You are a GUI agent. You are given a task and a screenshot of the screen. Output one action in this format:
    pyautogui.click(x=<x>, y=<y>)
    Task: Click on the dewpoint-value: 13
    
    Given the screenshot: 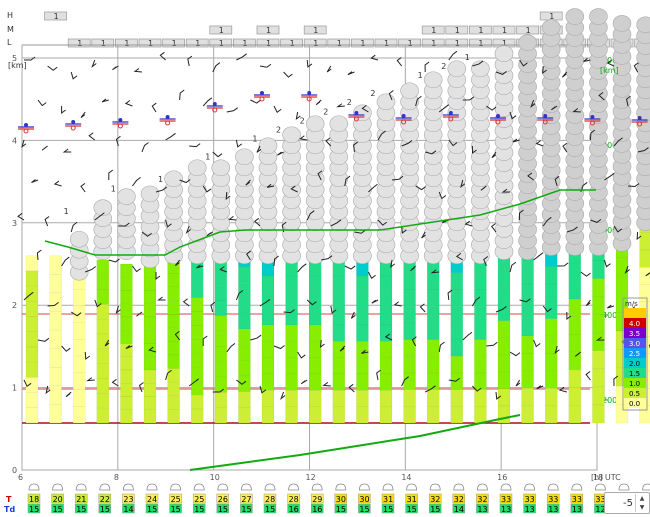 What is the action you would take?
    pyautogui.click(x=482, y=509)
    